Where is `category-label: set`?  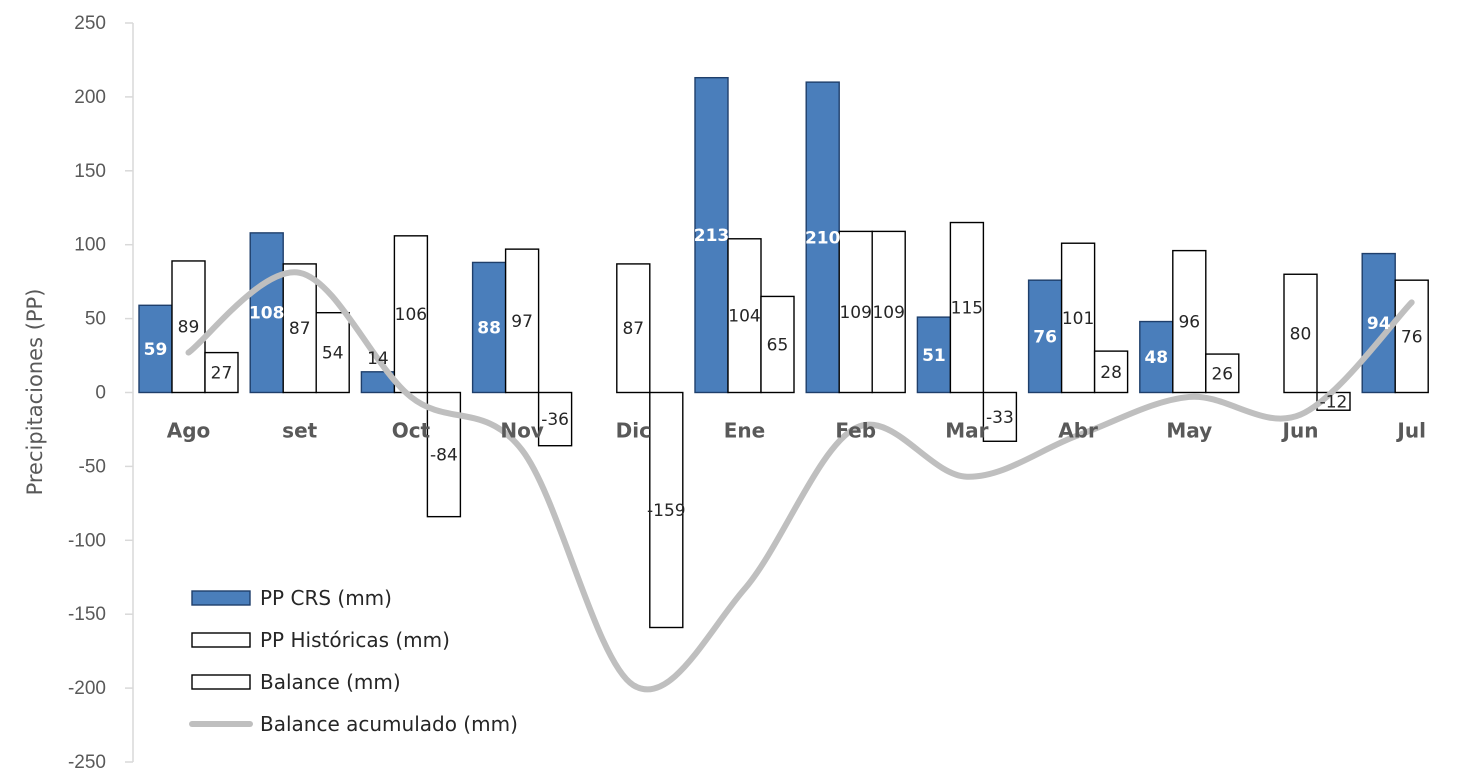
category-label: set is located at coordinates (299, 431).